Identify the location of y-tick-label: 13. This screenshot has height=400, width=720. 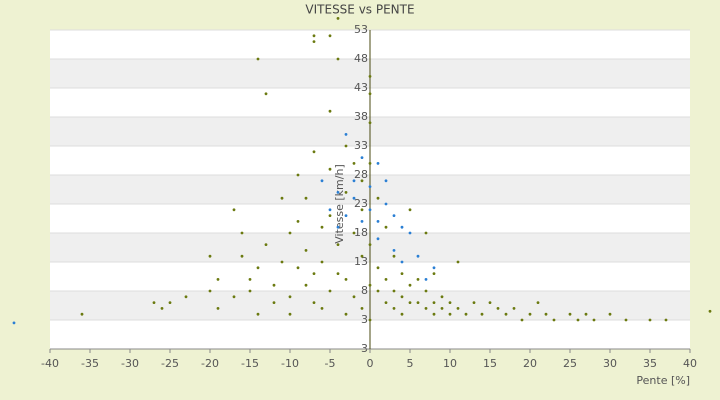
(361, 261).